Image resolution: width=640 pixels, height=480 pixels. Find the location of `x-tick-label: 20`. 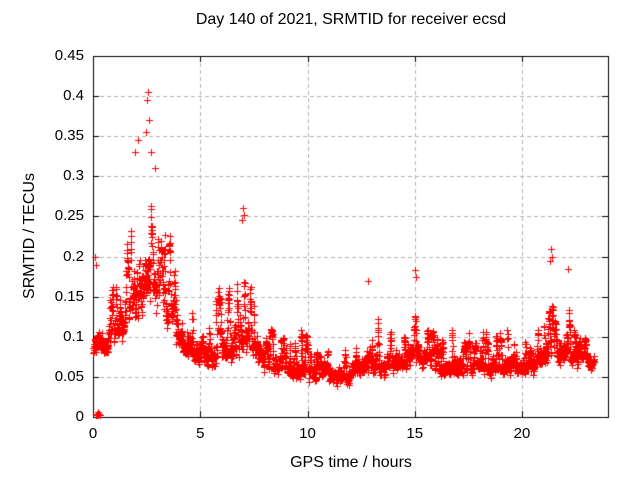

x-tick-label: 20 is located at coordinates (522, 433).